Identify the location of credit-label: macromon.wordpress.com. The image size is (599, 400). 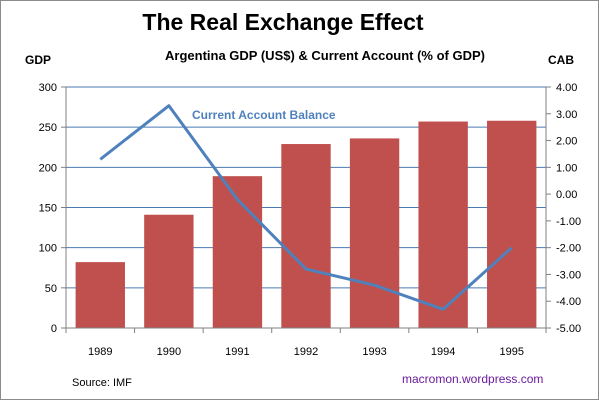
(472, 379).